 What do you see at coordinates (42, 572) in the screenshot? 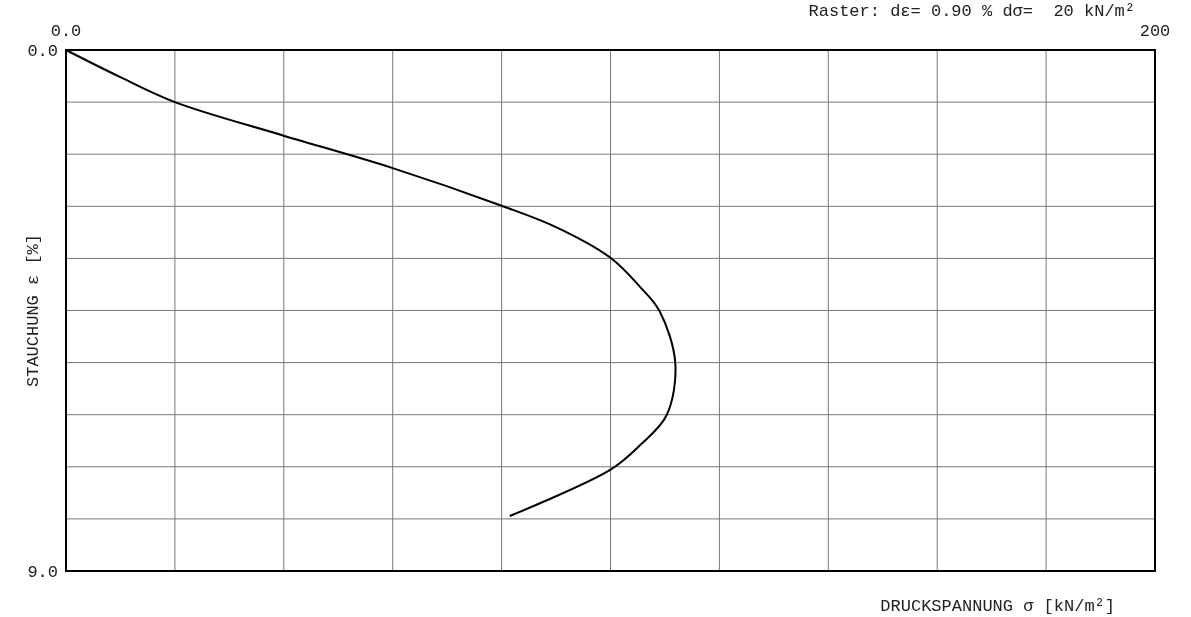
I see `y-tick-label: 9.0` at bounding box center [42, 572].